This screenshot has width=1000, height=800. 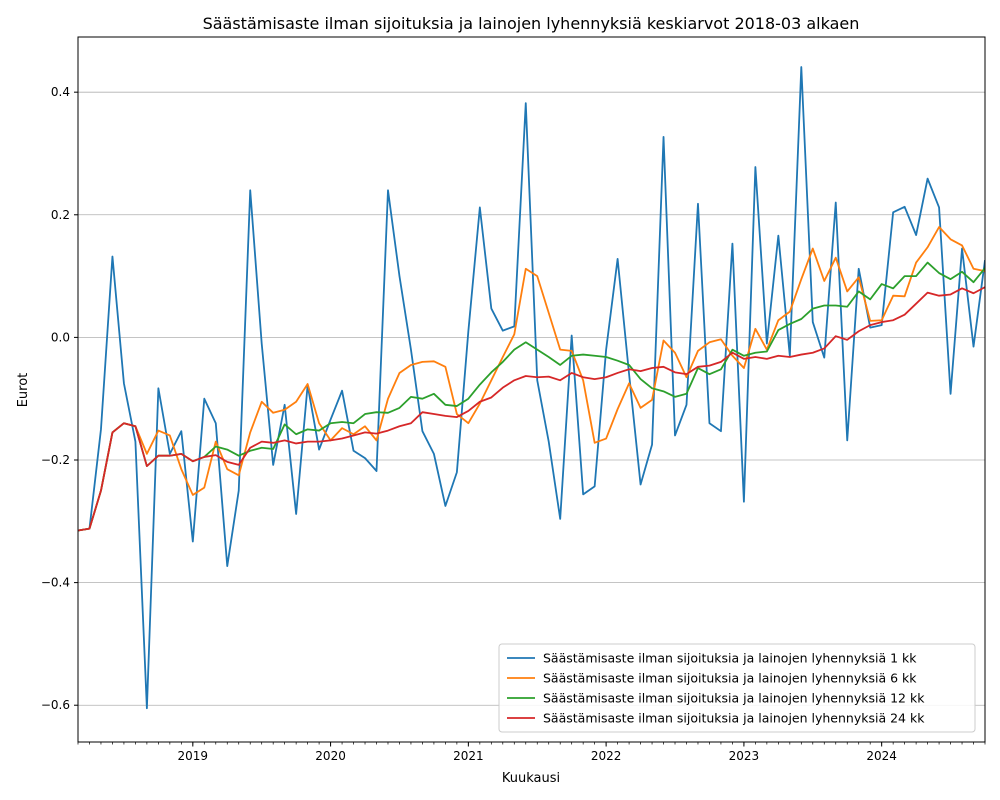 What do you see at coordinates (468, 756) in the screenshot?
I see `x-tick-label: 2021` at bounding box center [468, 756].